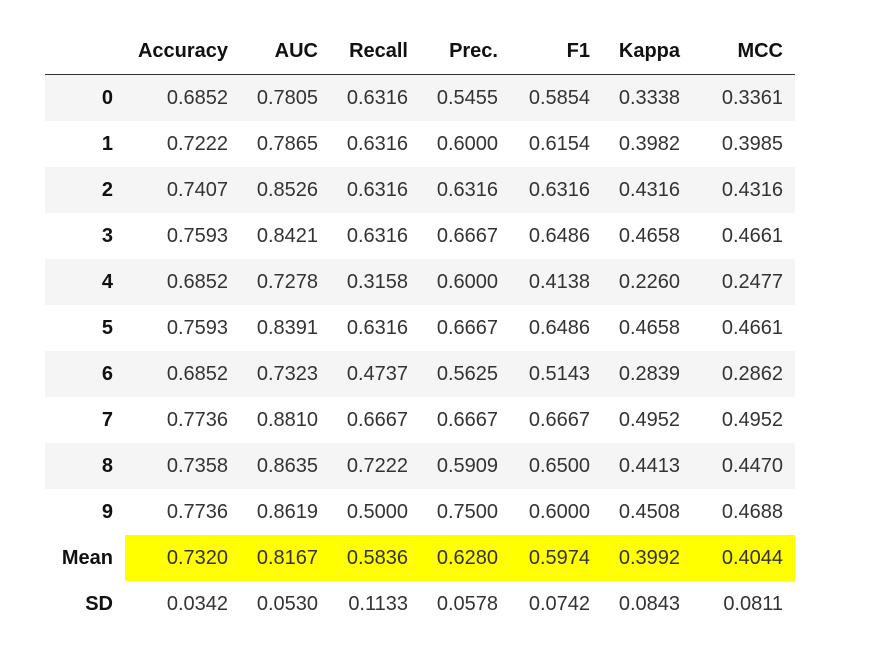  I want to click on cell-accuracy: 0.7320, so click(182, 558).